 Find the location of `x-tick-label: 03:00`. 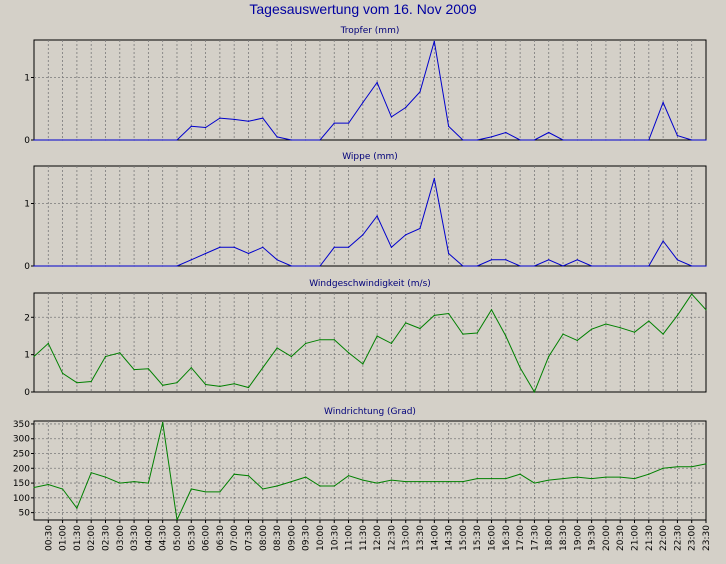

x-tick-label: 03:00 is located at coordinates (121, 538).